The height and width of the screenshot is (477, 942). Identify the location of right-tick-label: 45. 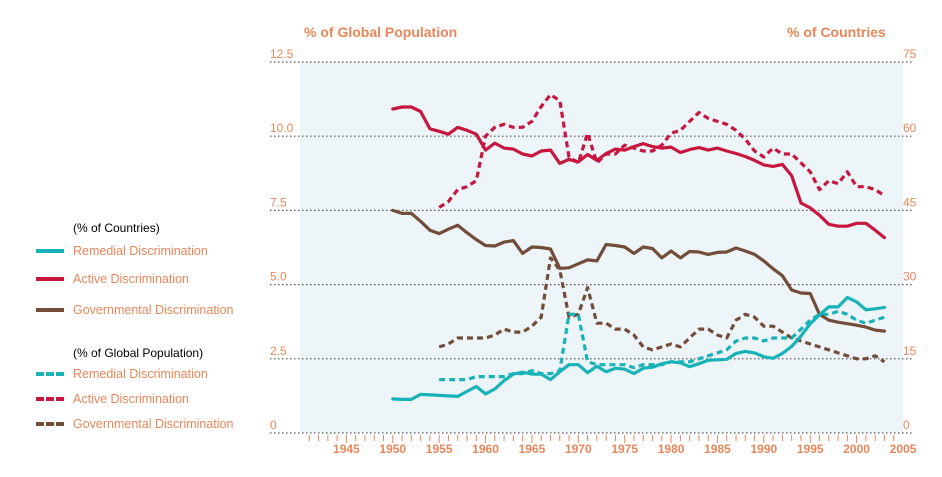
(910, 202).